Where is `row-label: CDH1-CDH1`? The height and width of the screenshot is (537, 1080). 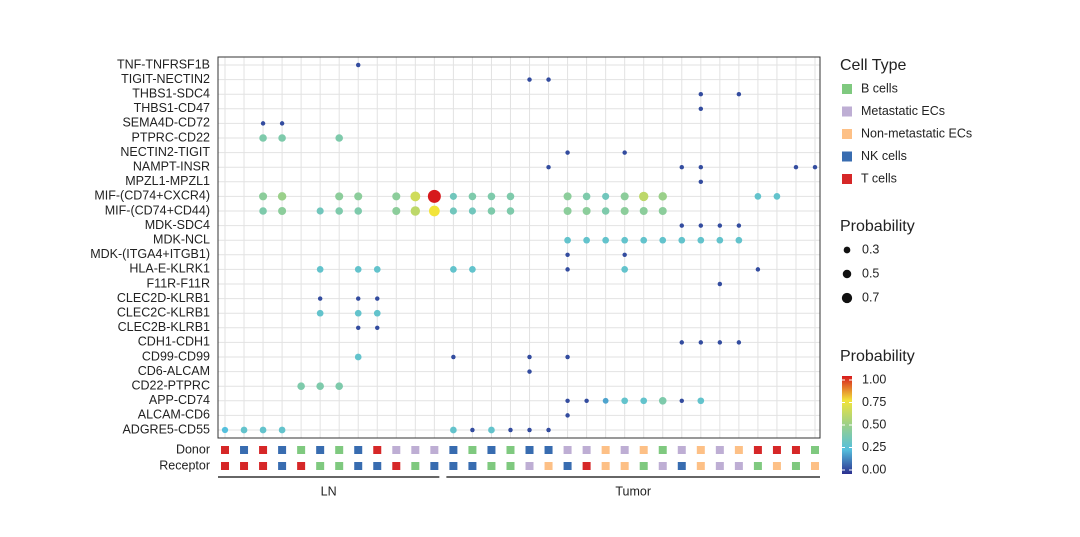
row-label: CDH1-CDH1 is located at coordinates (174, 342).